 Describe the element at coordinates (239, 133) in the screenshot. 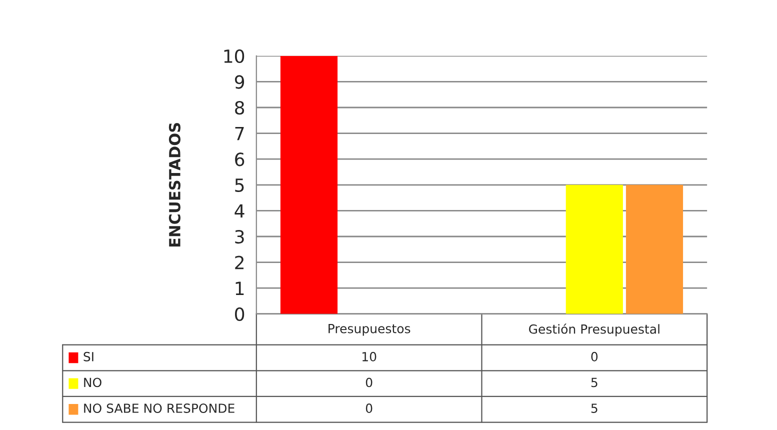

I see `y-tick-label: 7` at that location.